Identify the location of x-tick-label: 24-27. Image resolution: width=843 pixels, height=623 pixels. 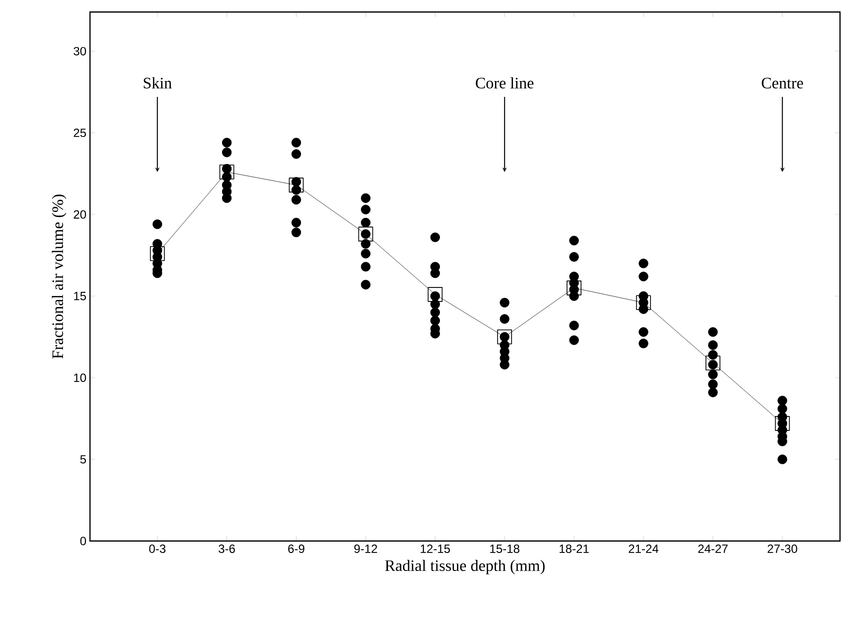
(713, 548).